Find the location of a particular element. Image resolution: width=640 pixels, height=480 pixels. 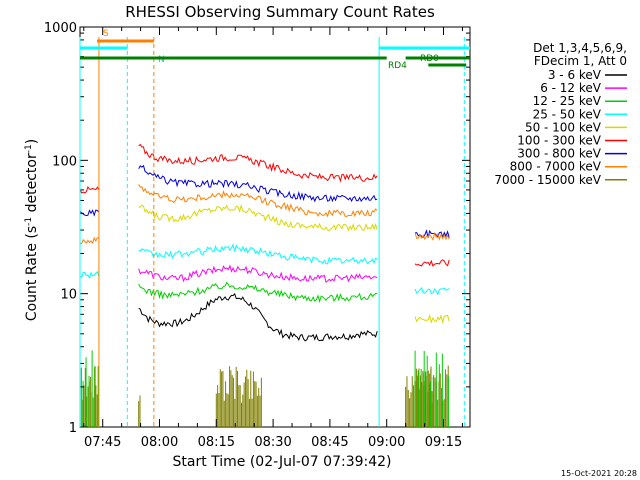

y-tick-label: 1000 is located at coordinates (60, 28).